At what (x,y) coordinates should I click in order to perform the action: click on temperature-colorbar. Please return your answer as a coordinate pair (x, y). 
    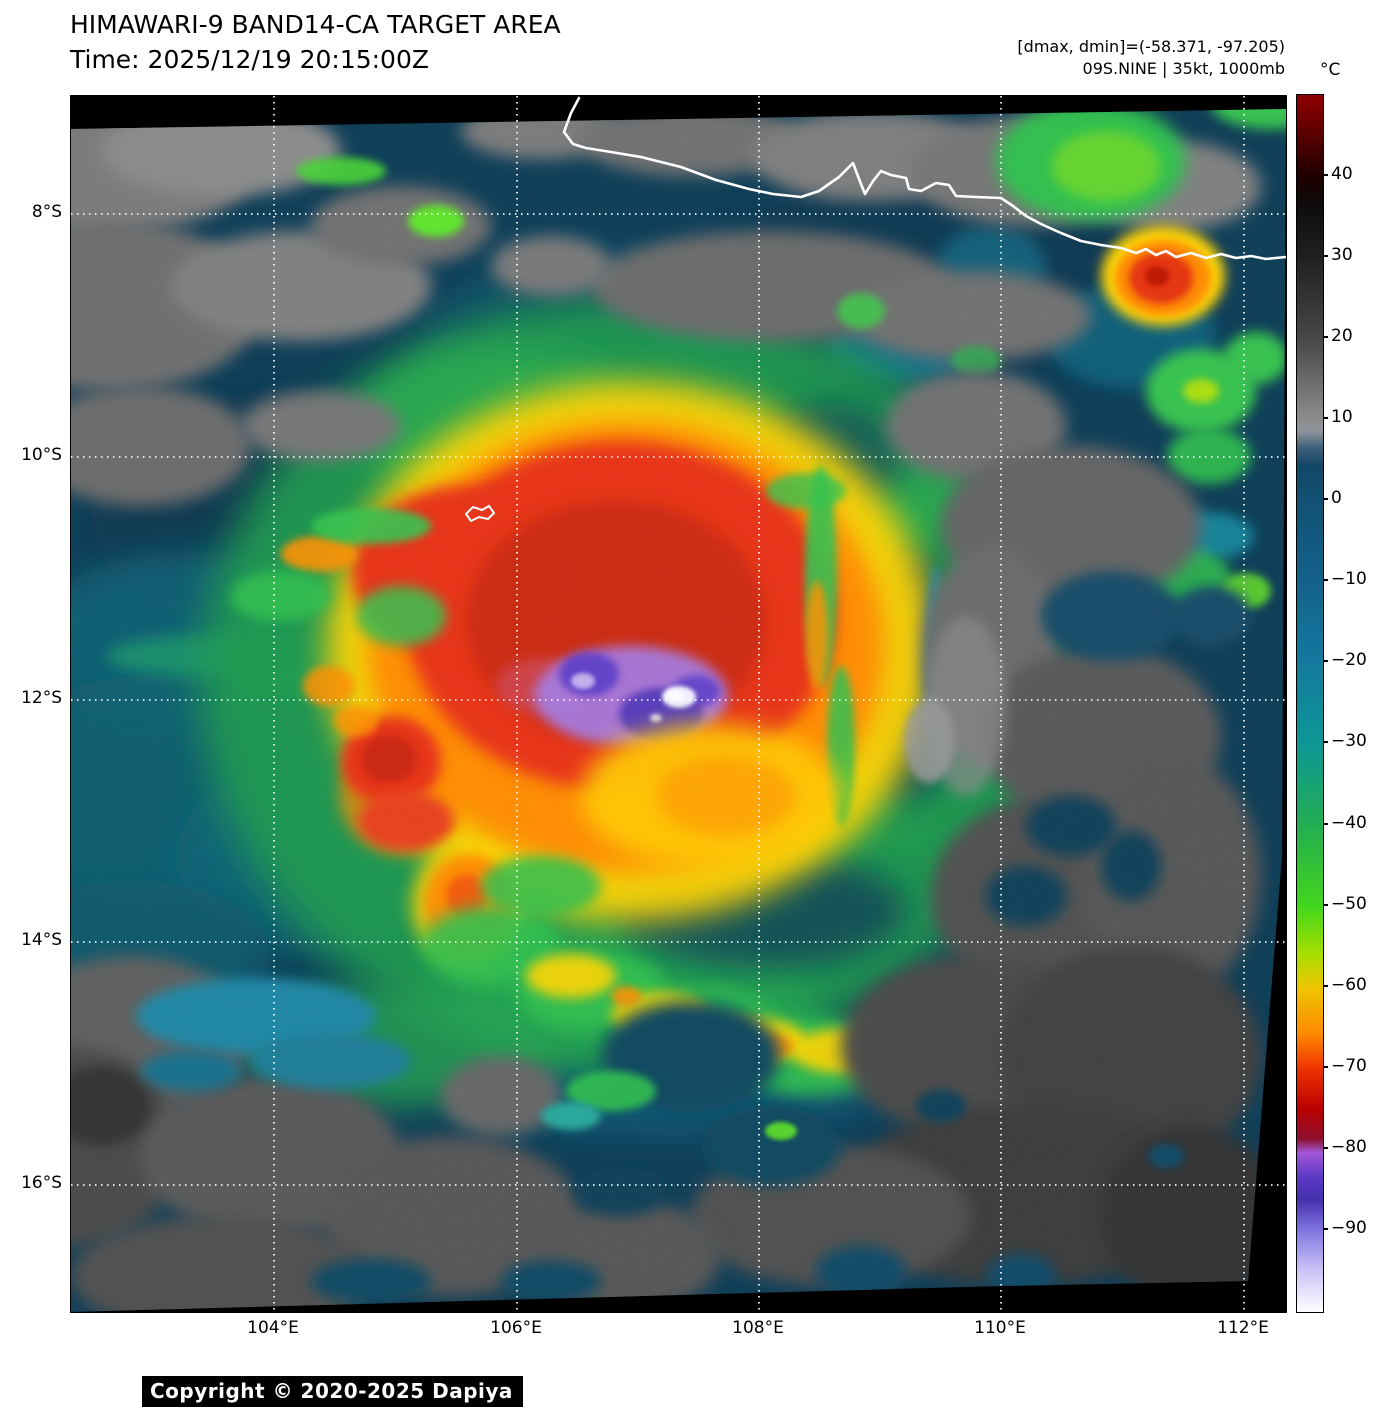
    Looking at the image, I should click on (1310, 703).